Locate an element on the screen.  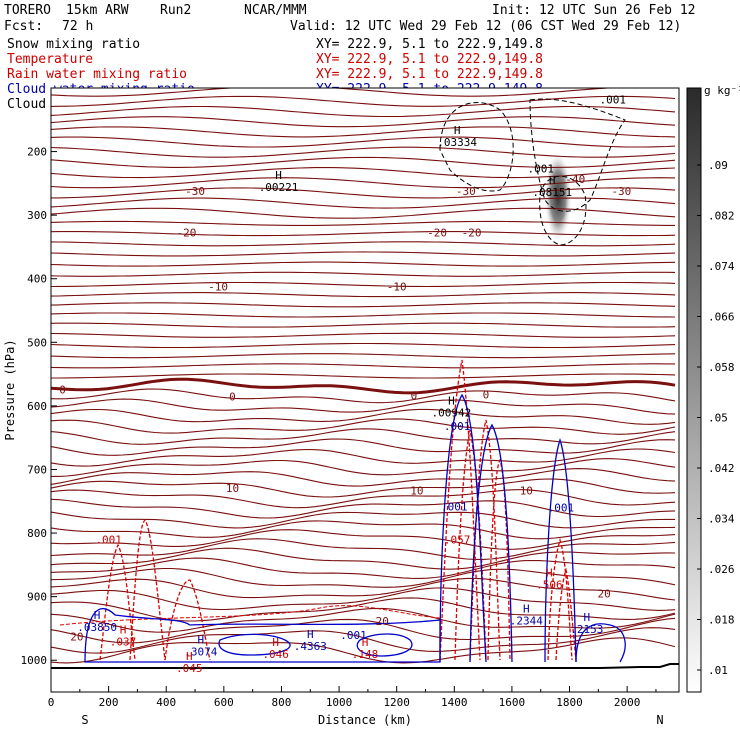
extremum-value: .00221 is located at coordinates (279, 187).